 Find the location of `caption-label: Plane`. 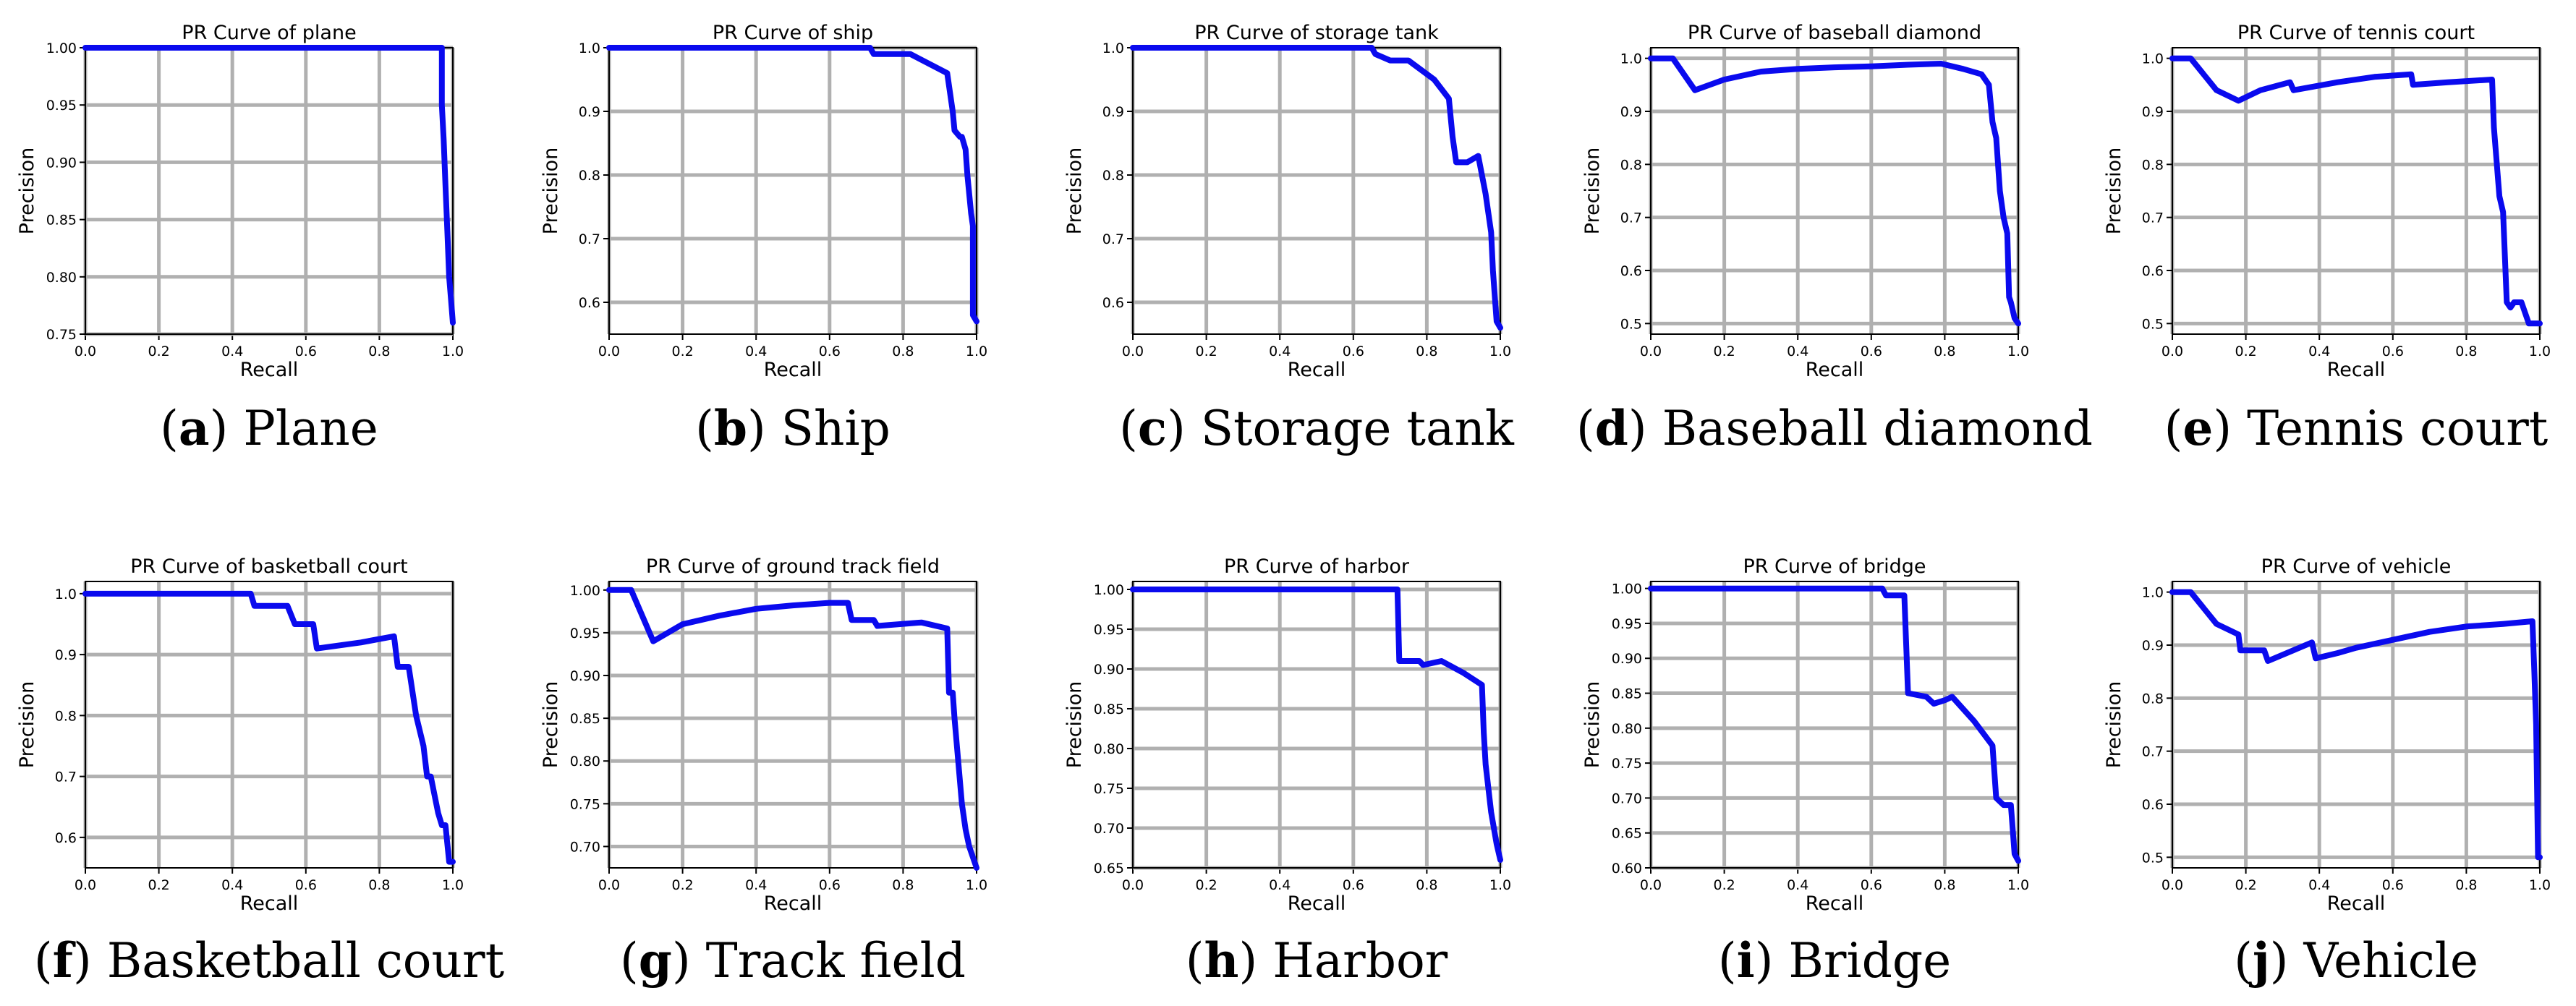

caption-label: Plane is located at coordinates (310, 429).